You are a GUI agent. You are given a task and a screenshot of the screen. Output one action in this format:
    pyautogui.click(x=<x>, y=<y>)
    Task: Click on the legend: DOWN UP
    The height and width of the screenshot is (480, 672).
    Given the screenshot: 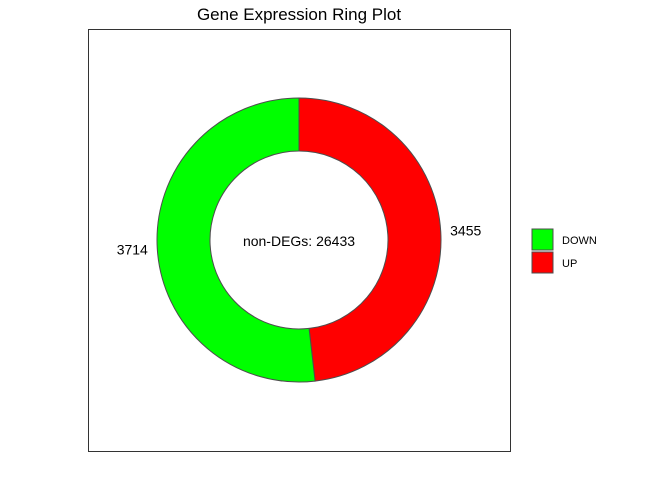 What is the action you would take?
    pyautogui.click(x=564, y=251)
    